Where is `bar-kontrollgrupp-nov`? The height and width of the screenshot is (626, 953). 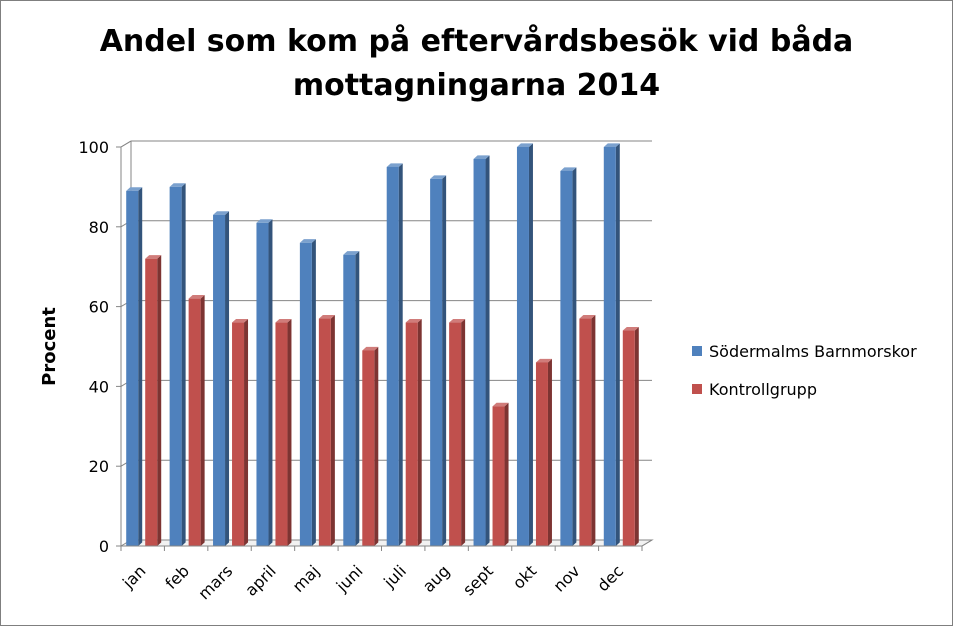 bar-kontrollgrupp-nov is located at coordinates (585, 432).